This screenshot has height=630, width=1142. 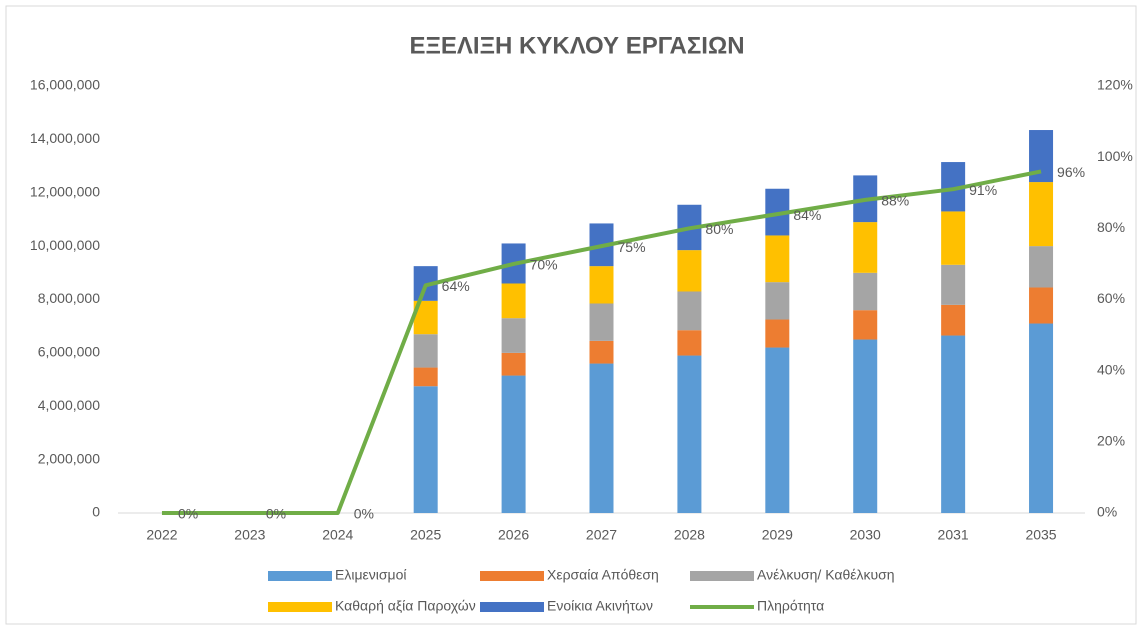 What do you see at coordinates (576, 45) in the screenshot?
I see `chart-title: ΕΞΕΛΙΞΗ ΚΥΚΛΟΥ ΕΡΓΑΣΙΩΝ` at bounding box center [576, 45].